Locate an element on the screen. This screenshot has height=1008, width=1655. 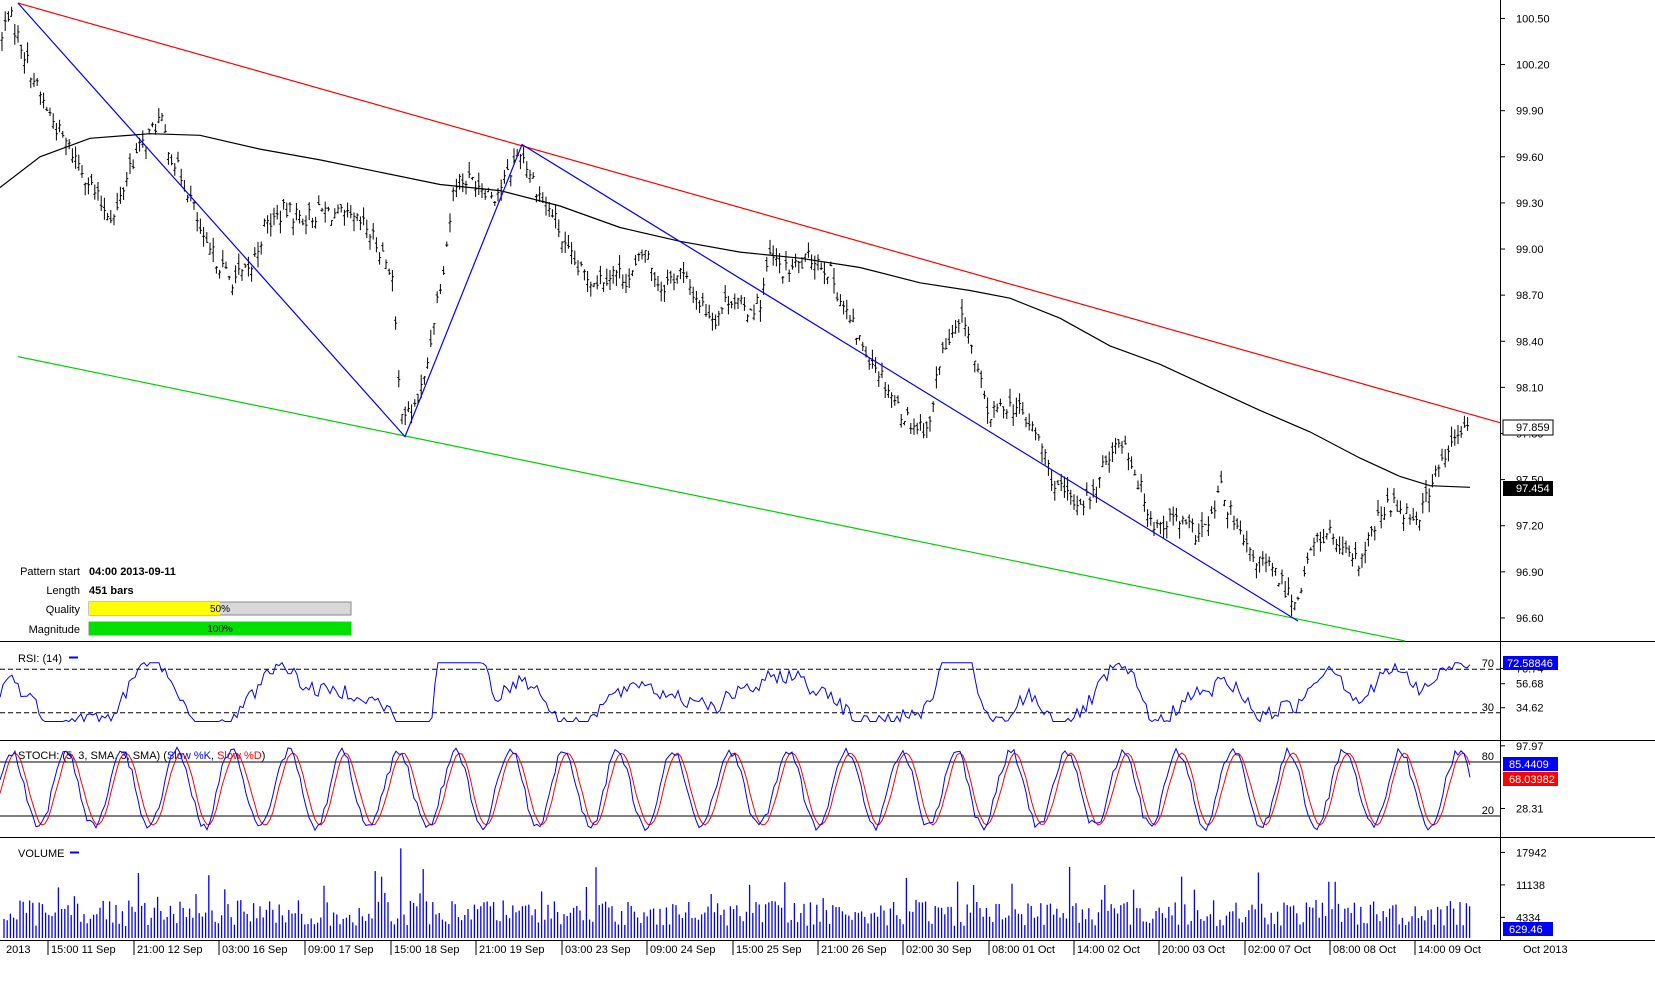
rsi-line is located at coordinates (735, 692).